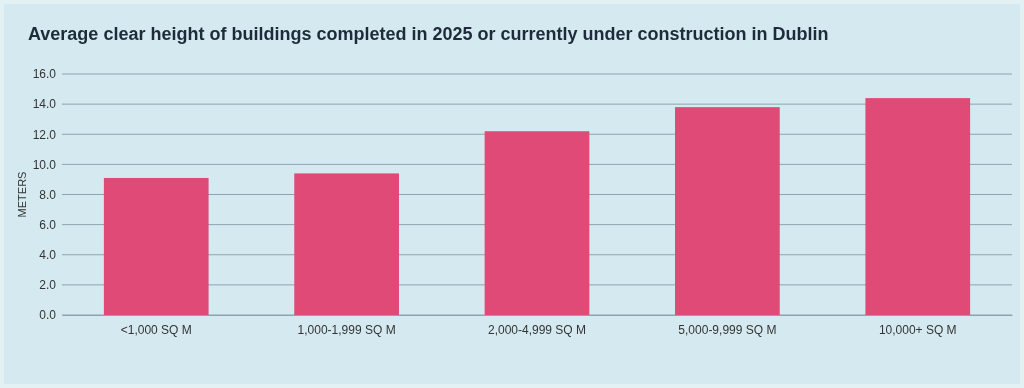  Describe the element at coordinates (346, 329) in the screenshot. I see `x-tick-label: 1,000-1,999 SQ M` at that location.